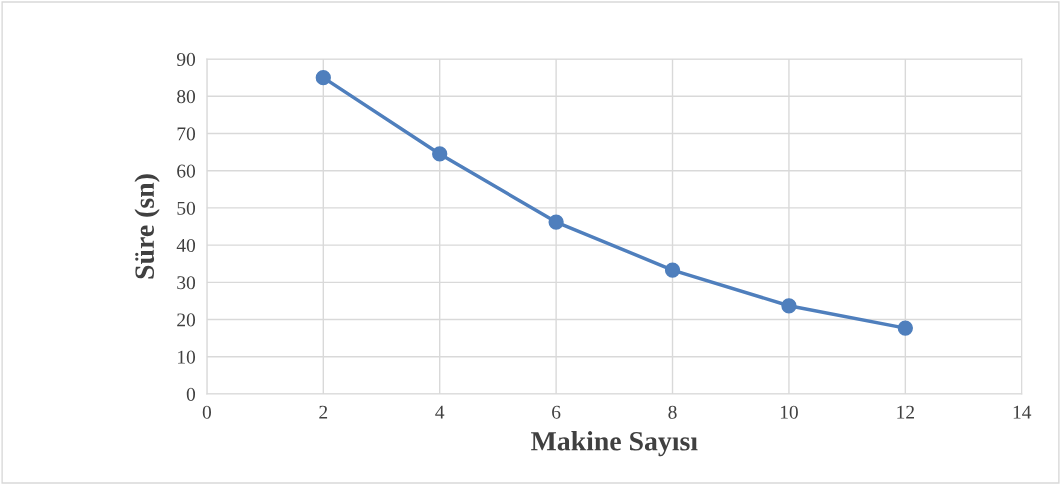  I want to click on x-tick-label: 14, so click(1022, 412).